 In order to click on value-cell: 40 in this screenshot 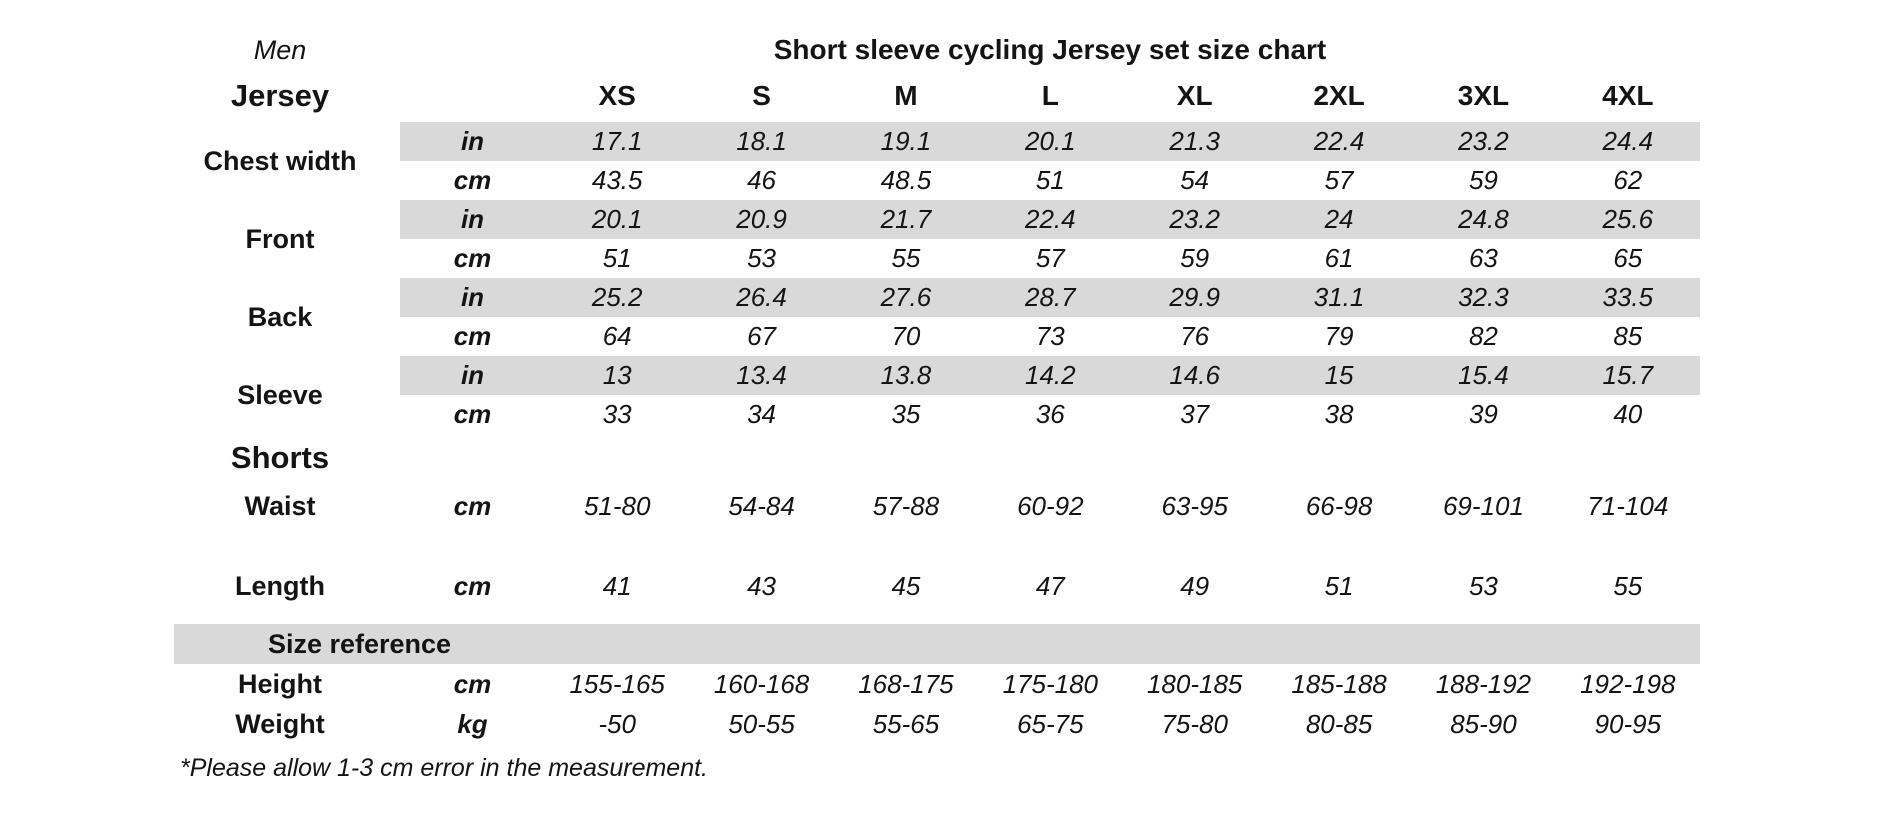, I will do `click(1628, 414)`.